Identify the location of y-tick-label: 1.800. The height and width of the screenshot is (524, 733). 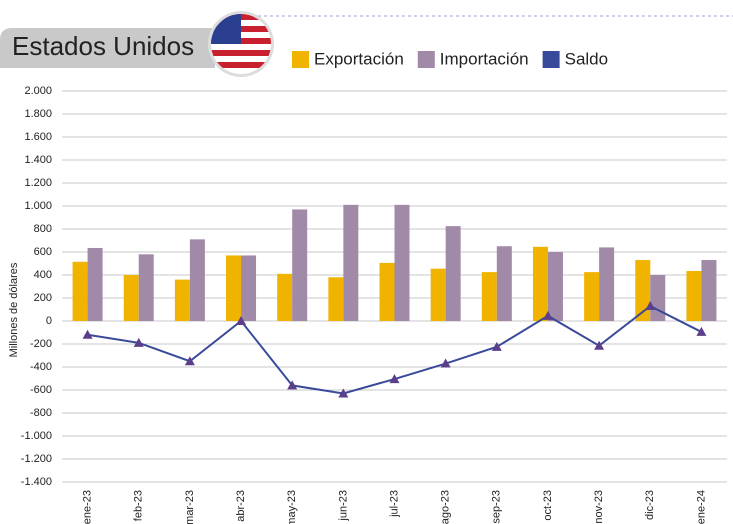
(38, 114).